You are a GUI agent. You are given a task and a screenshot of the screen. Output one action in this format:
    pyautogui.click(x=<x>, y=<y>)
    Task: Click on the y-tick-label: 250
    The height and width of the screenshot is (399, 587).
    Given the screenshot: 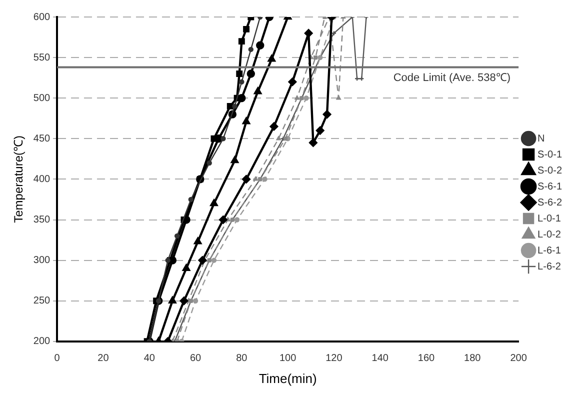 What is the action you would take?
    pyautogui.click(x=42, y=301)
    